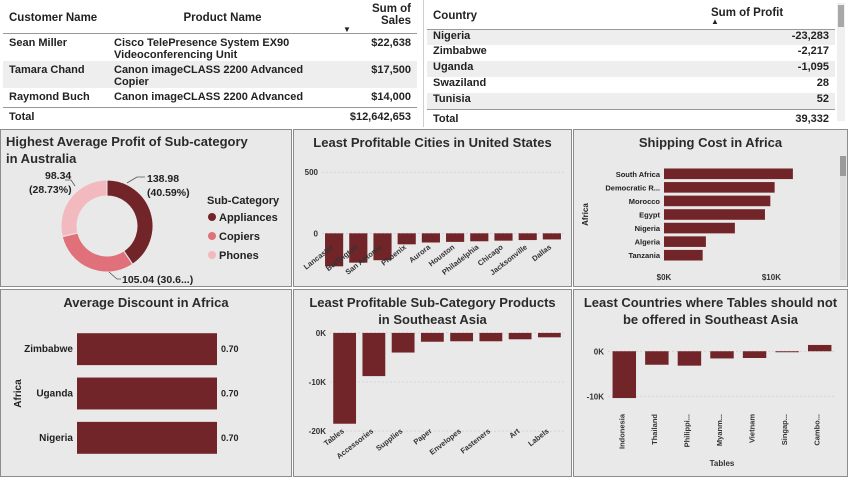 Image resolution: width=853 pixels, height=479 pixels. I want to click on discount-bar-chart: Zimbabwe 0.70 Uganda 0.70 Nigeria 0.70 Africa, so click(126, 393).